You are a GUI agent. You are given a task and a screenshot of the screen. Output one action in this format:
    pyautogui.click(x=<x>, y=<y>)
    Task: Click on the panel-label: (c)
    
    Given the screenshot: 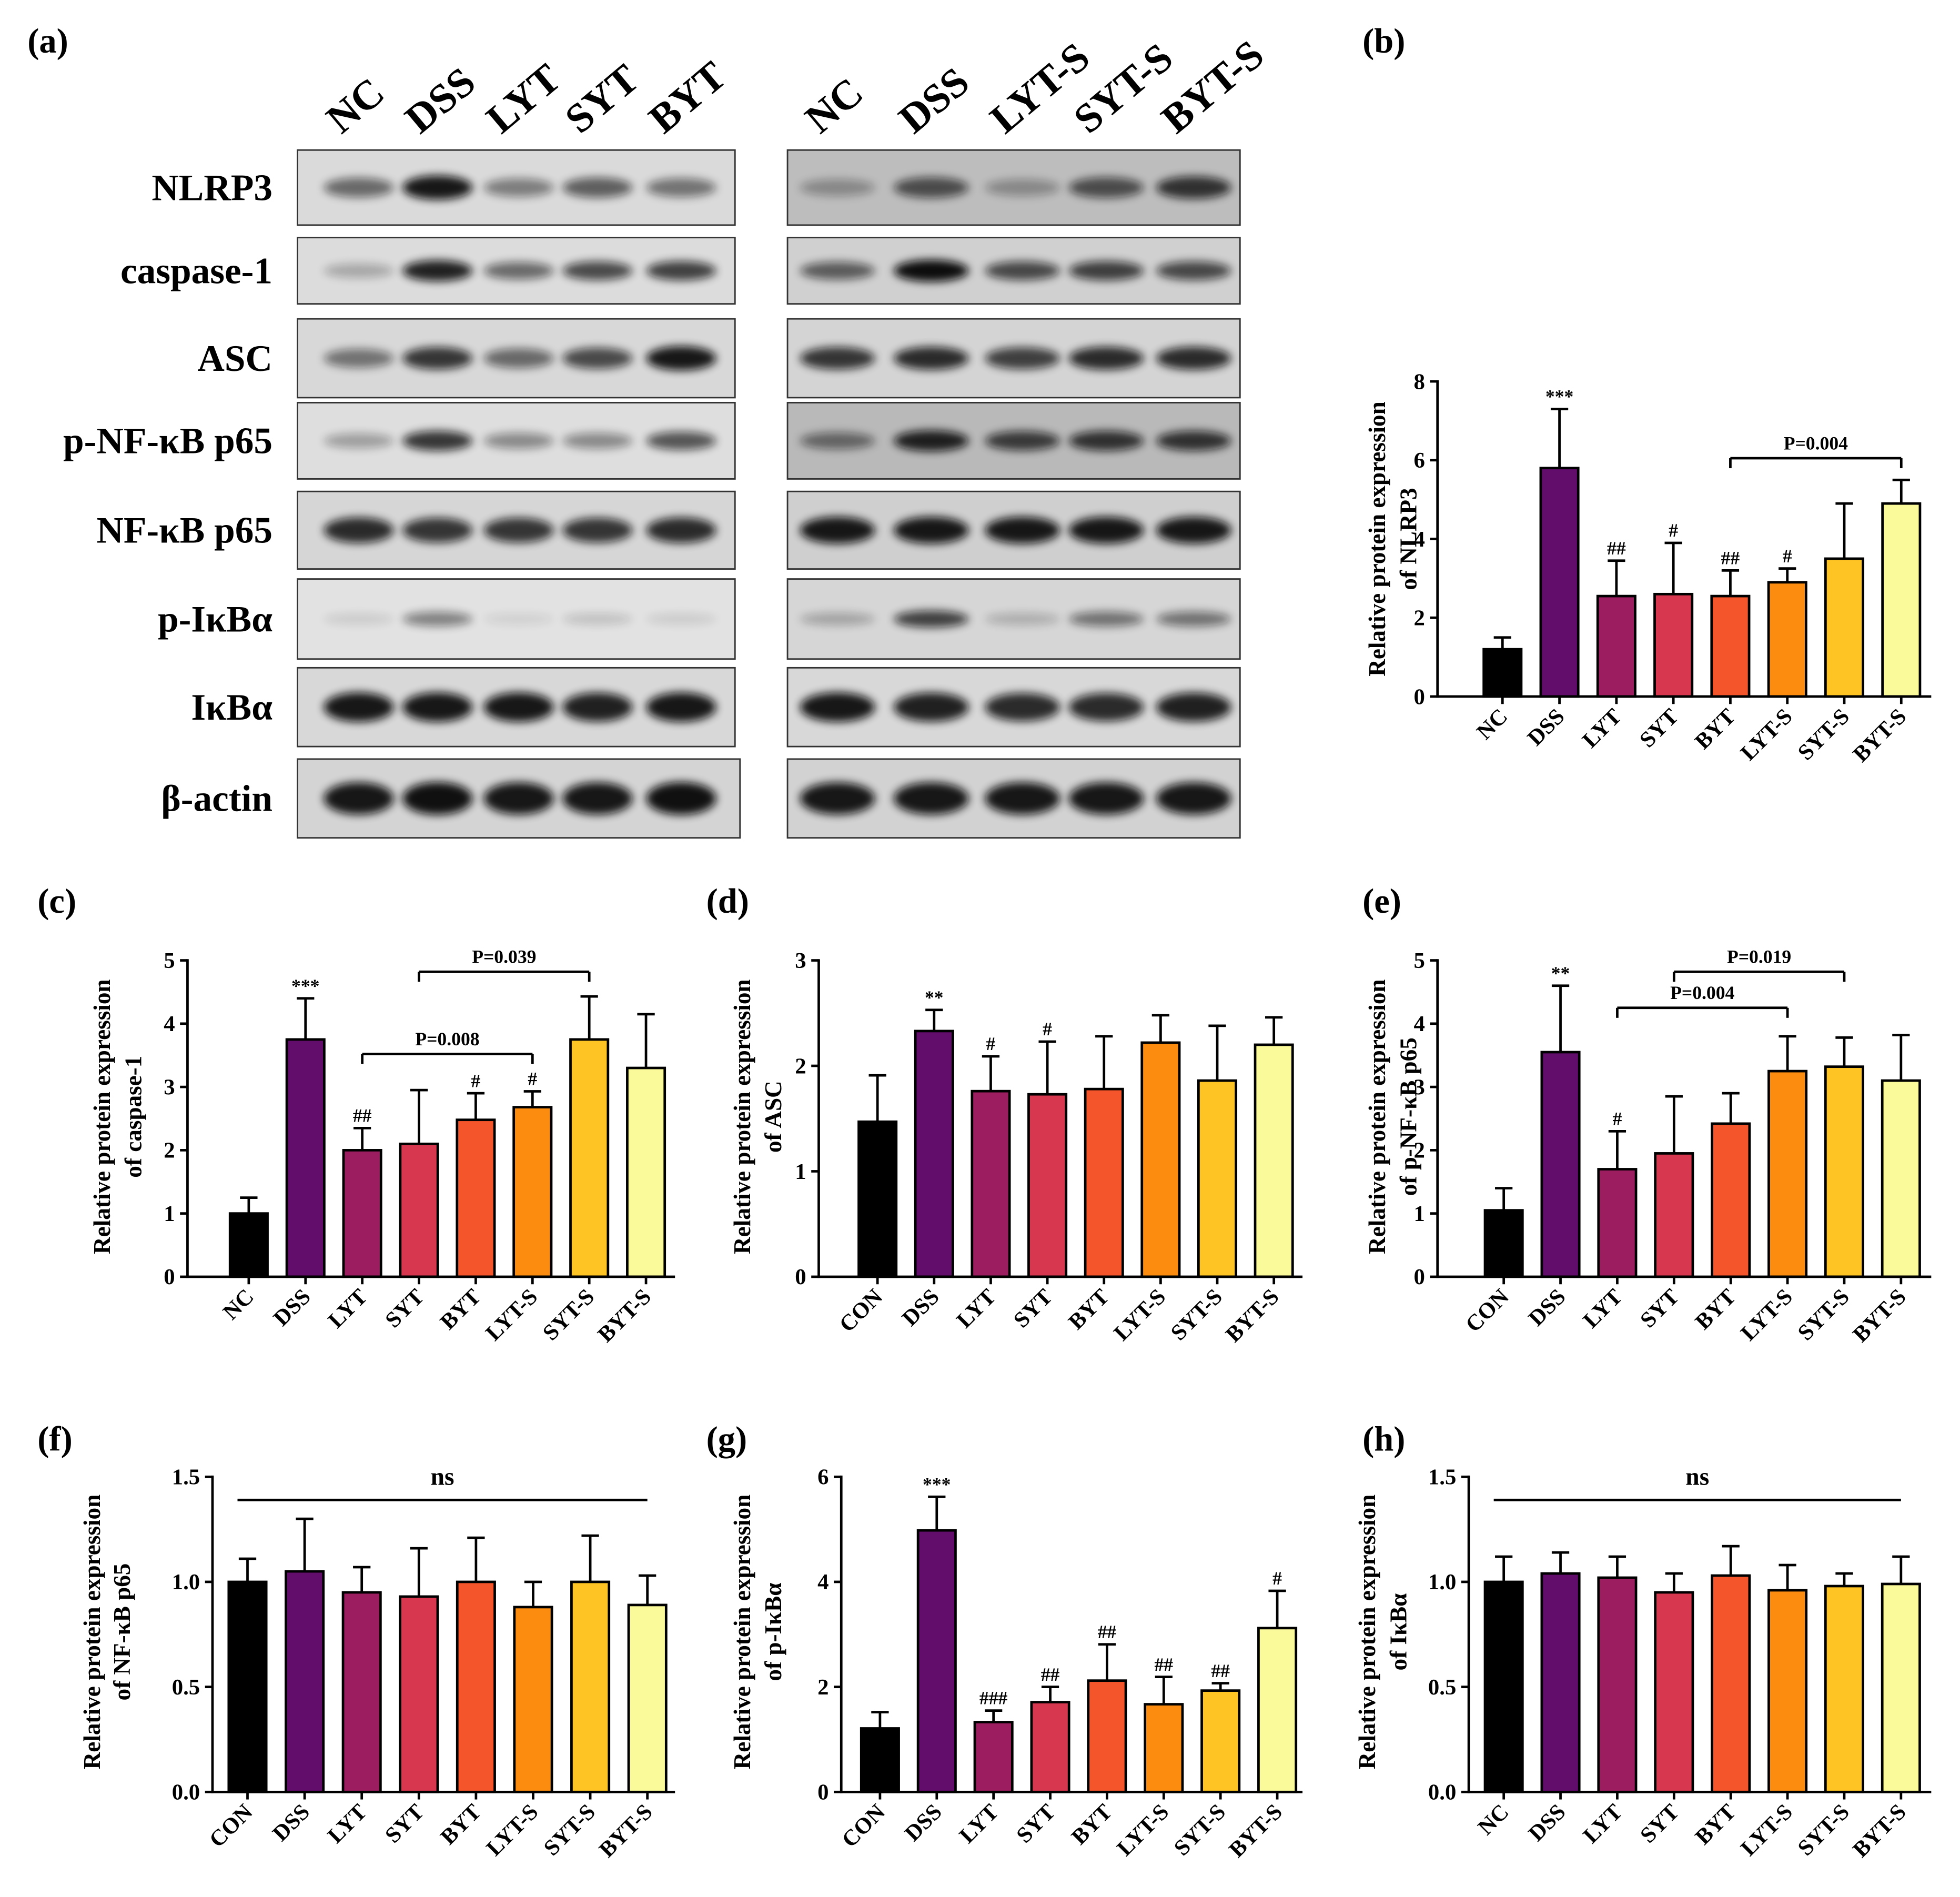 What is the action you would take?
    pyautogui.click(x=56, y=901)
    